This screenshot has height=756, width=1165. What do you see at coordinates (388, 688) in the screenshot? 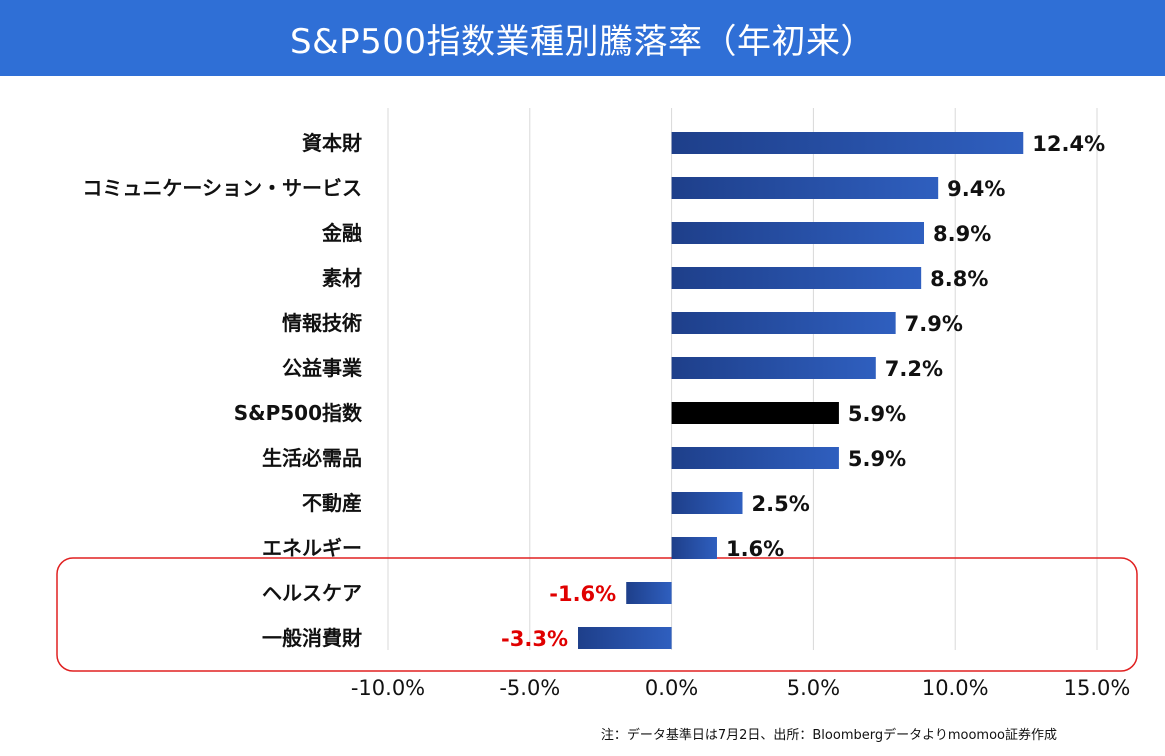
I see `x-tick-label: -10.0%` at bounding box center [388, 688].